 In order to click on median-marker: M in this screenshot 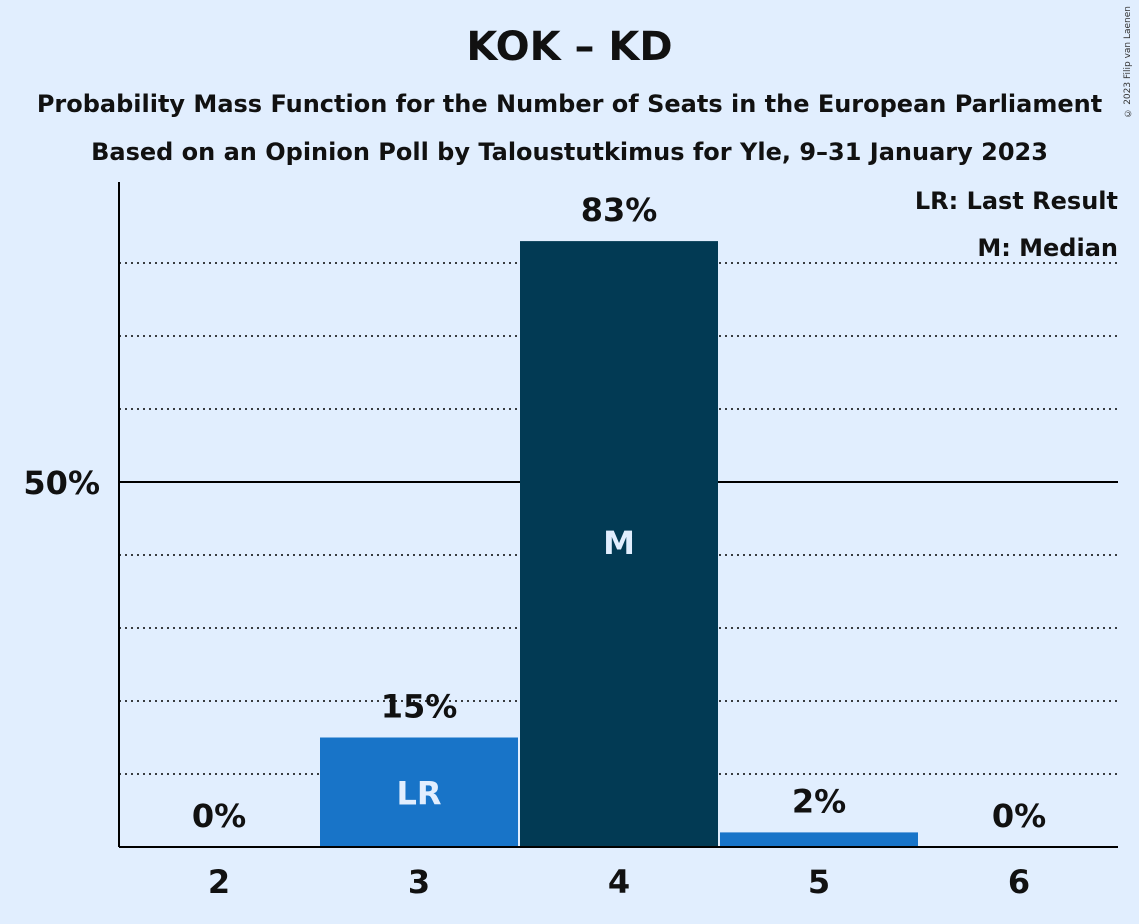, I will do `click(619, 543)`.